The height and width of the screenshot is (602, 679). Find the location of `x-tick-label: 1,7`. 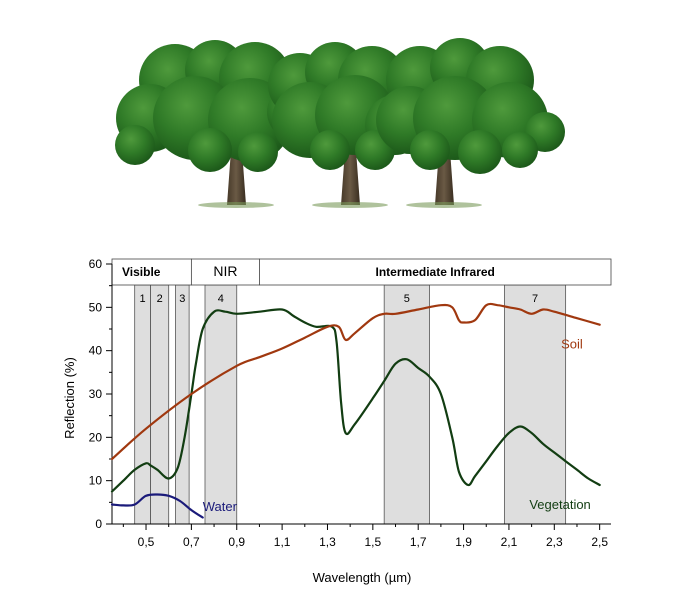

x-tick-label: 1,7 is located at coordinates (418, 542).